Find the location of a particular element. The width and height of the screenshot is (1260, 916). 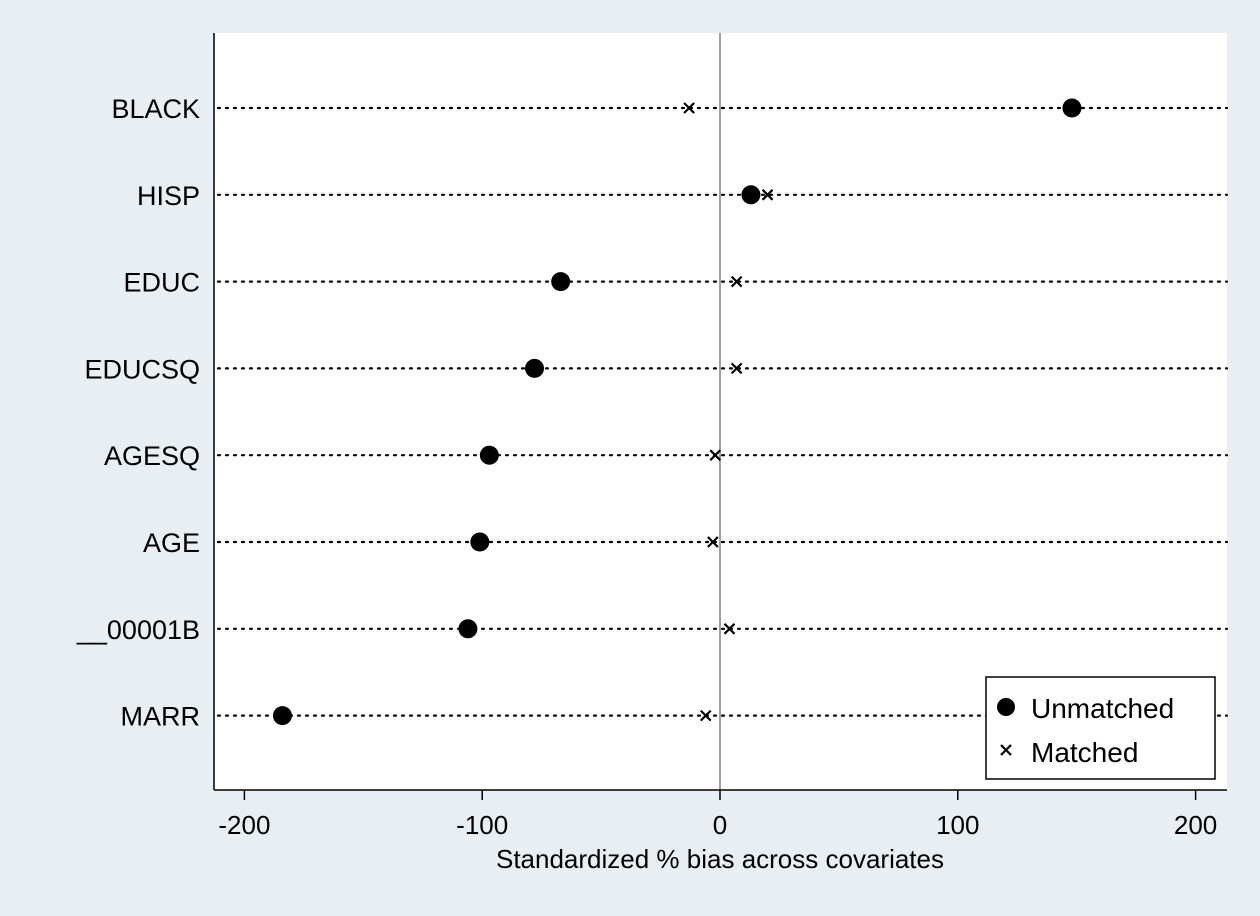

y-tick-label: HISP is located at coordinates (168, 196).